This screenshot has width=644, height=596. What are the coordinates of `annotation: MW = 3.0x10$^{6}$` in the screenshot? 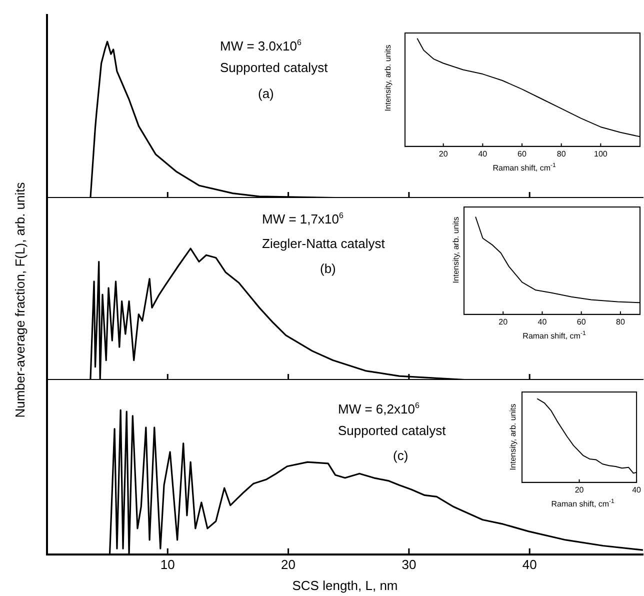 It's located at (261, 46).